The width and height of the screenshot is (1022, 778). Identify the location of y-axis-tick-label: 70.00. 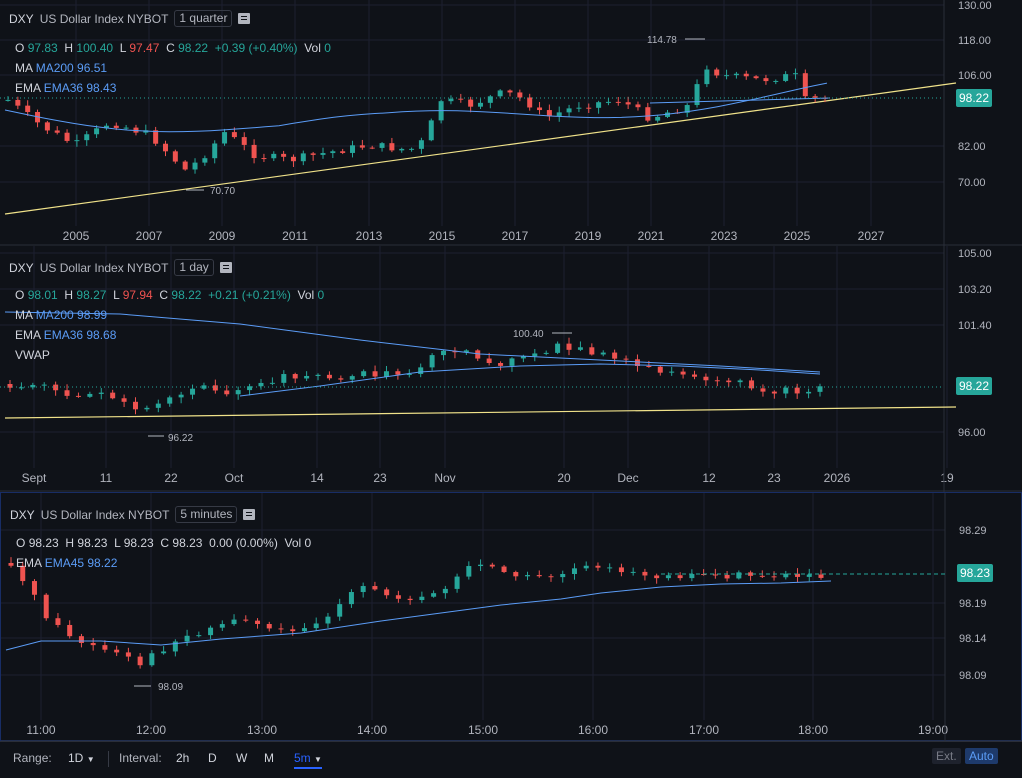
(972, 183).